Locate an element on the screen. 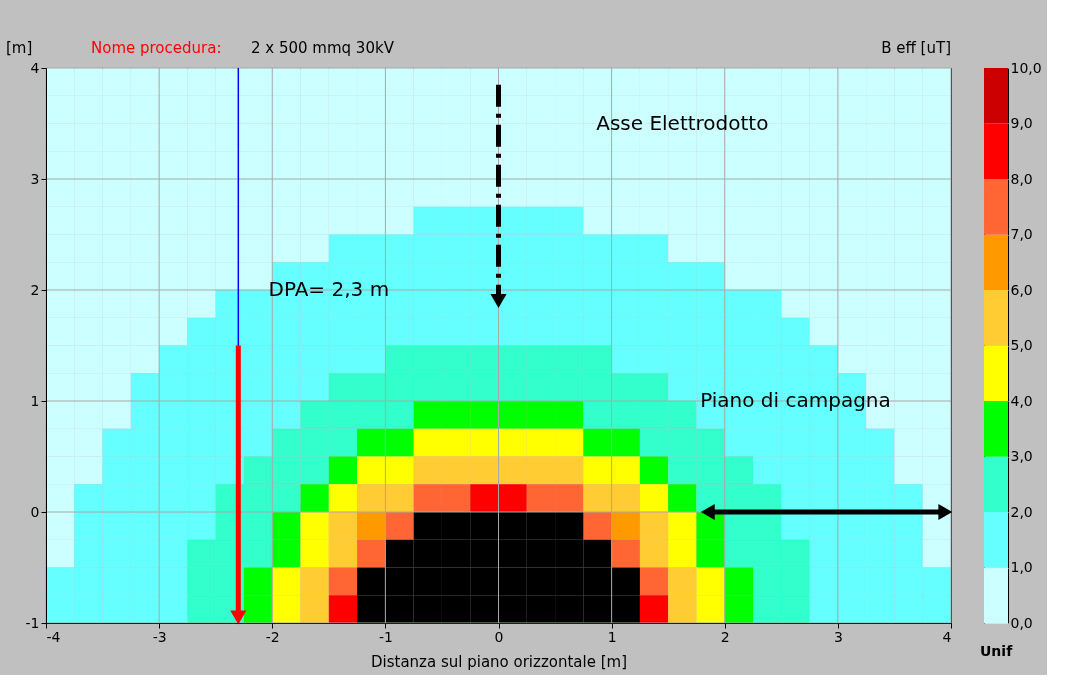 This screenshot has height=690, width=1066. chart-title: Nome procedura: is located at coordinates (156, 48).